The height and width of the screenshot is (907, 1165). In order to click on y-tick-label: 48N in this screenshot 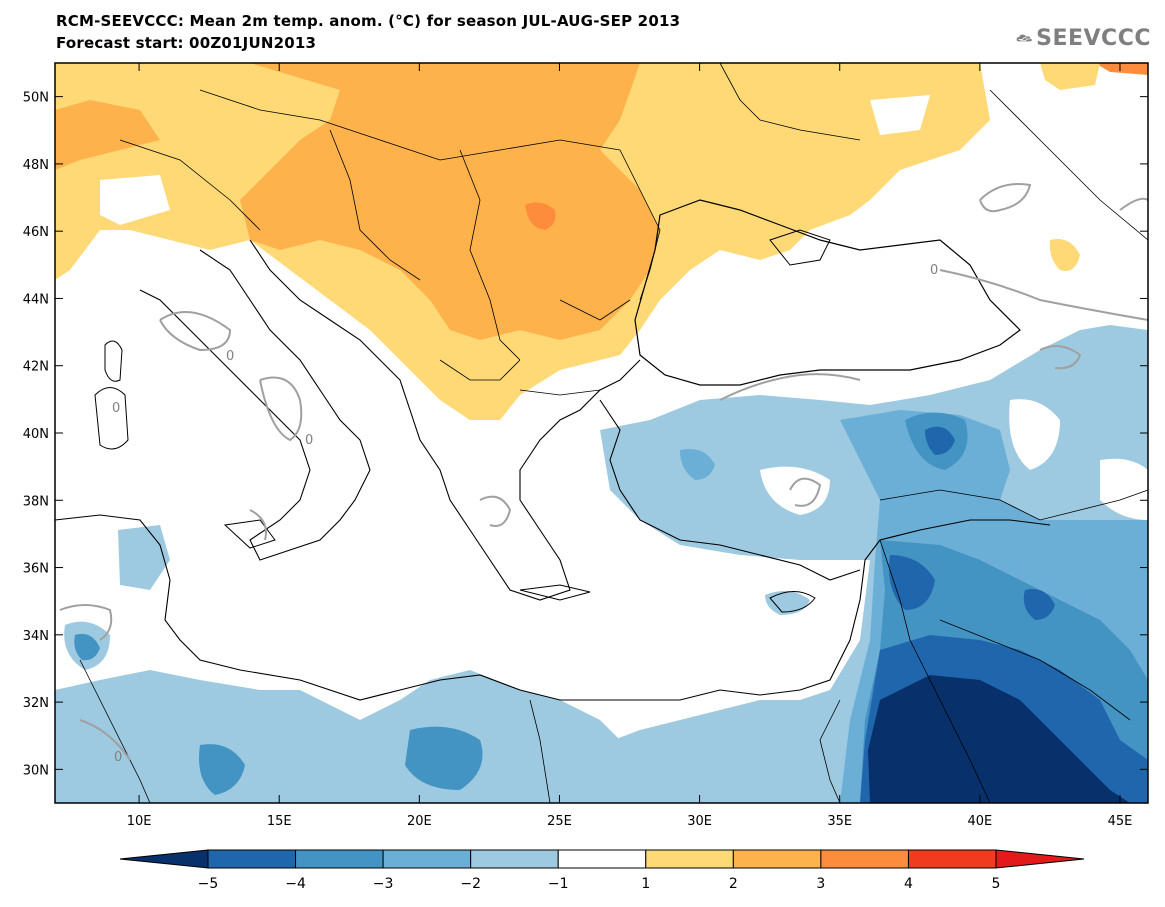, I will do `click(36, 165)`.